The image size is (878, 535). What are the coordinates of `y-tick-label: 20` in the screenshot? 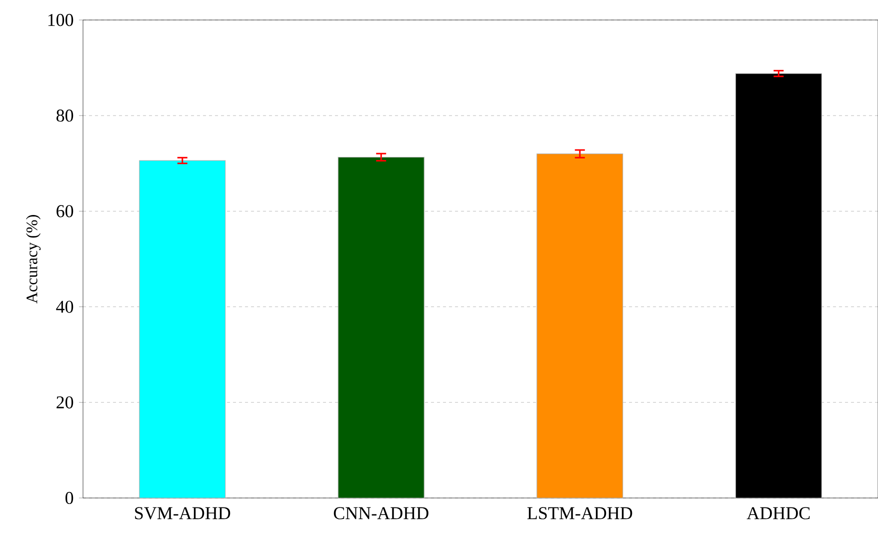 It's located at (65, 402).